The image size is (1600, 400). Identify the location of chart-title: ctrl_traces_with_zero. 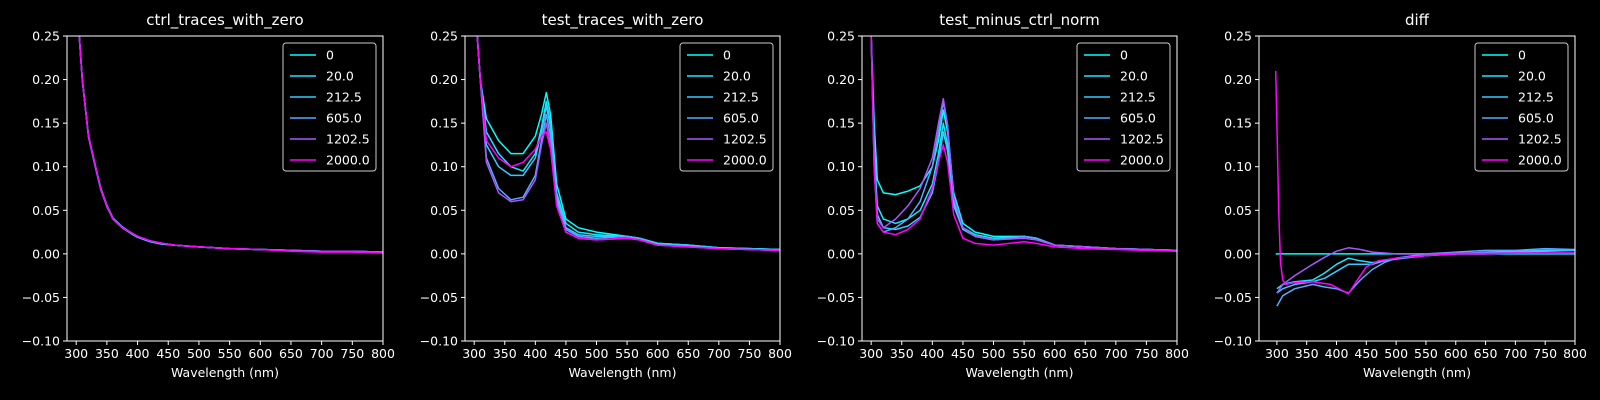
(224, 20).